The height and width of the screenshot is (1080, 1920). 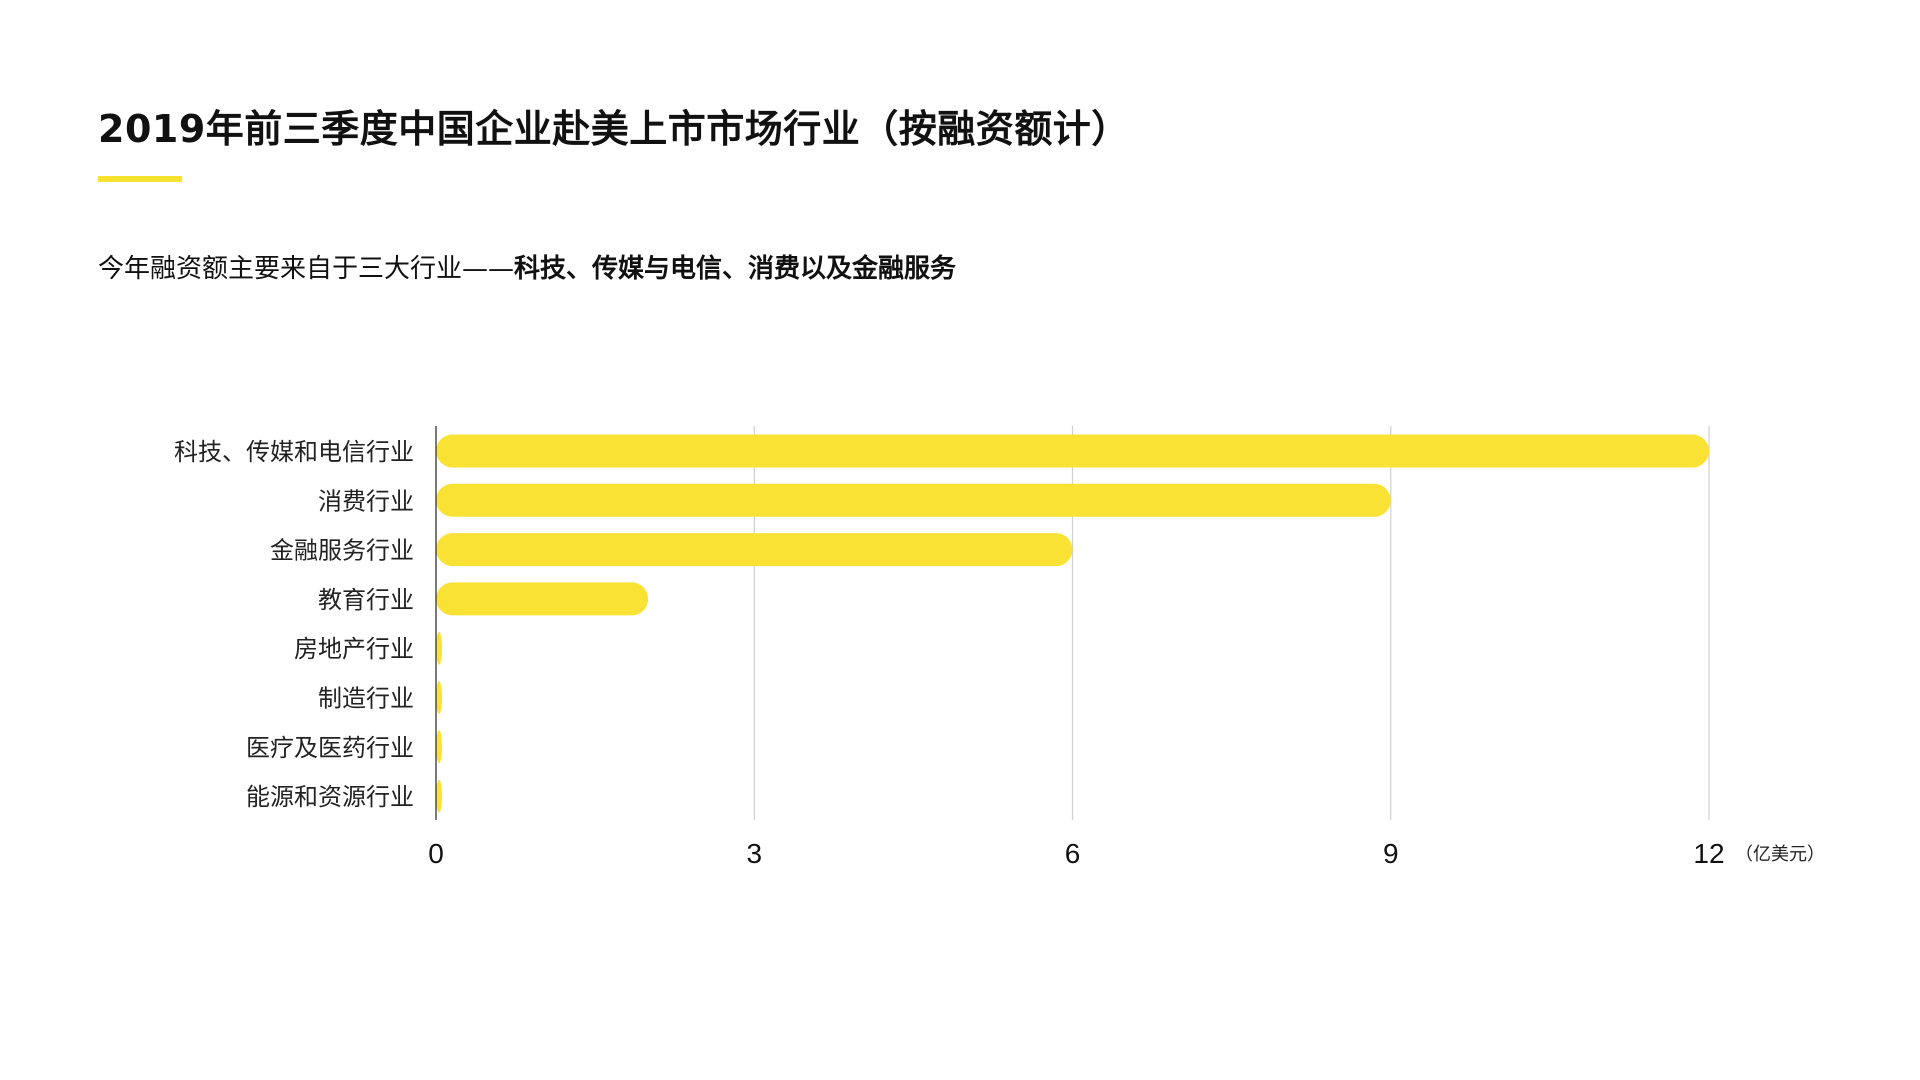 What do you see at coordinates (754, 853) in the screenshot?
I see `x-tick-label: 3` at bounding box center [754, 853].